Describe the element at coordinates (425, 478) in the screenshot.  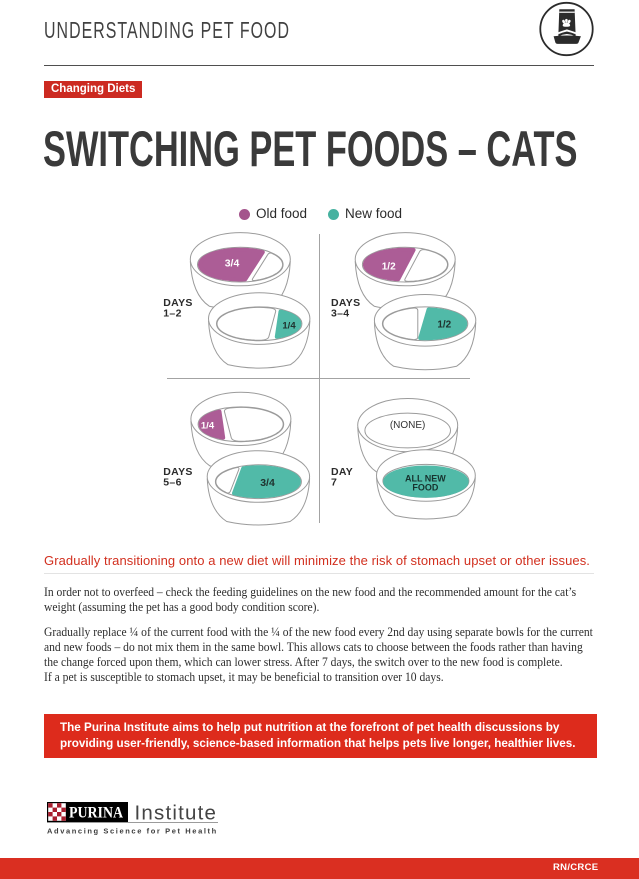
I see `svg-text: ALL NEW` at that location.